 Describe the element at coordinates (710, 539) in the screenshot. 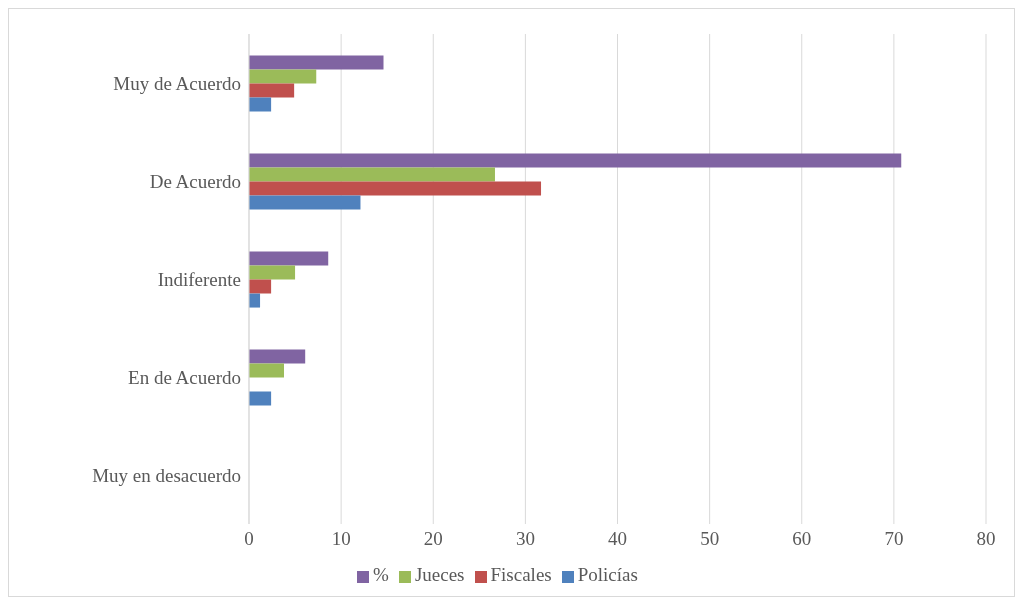

I see `x-tick-label: 50` at that location.